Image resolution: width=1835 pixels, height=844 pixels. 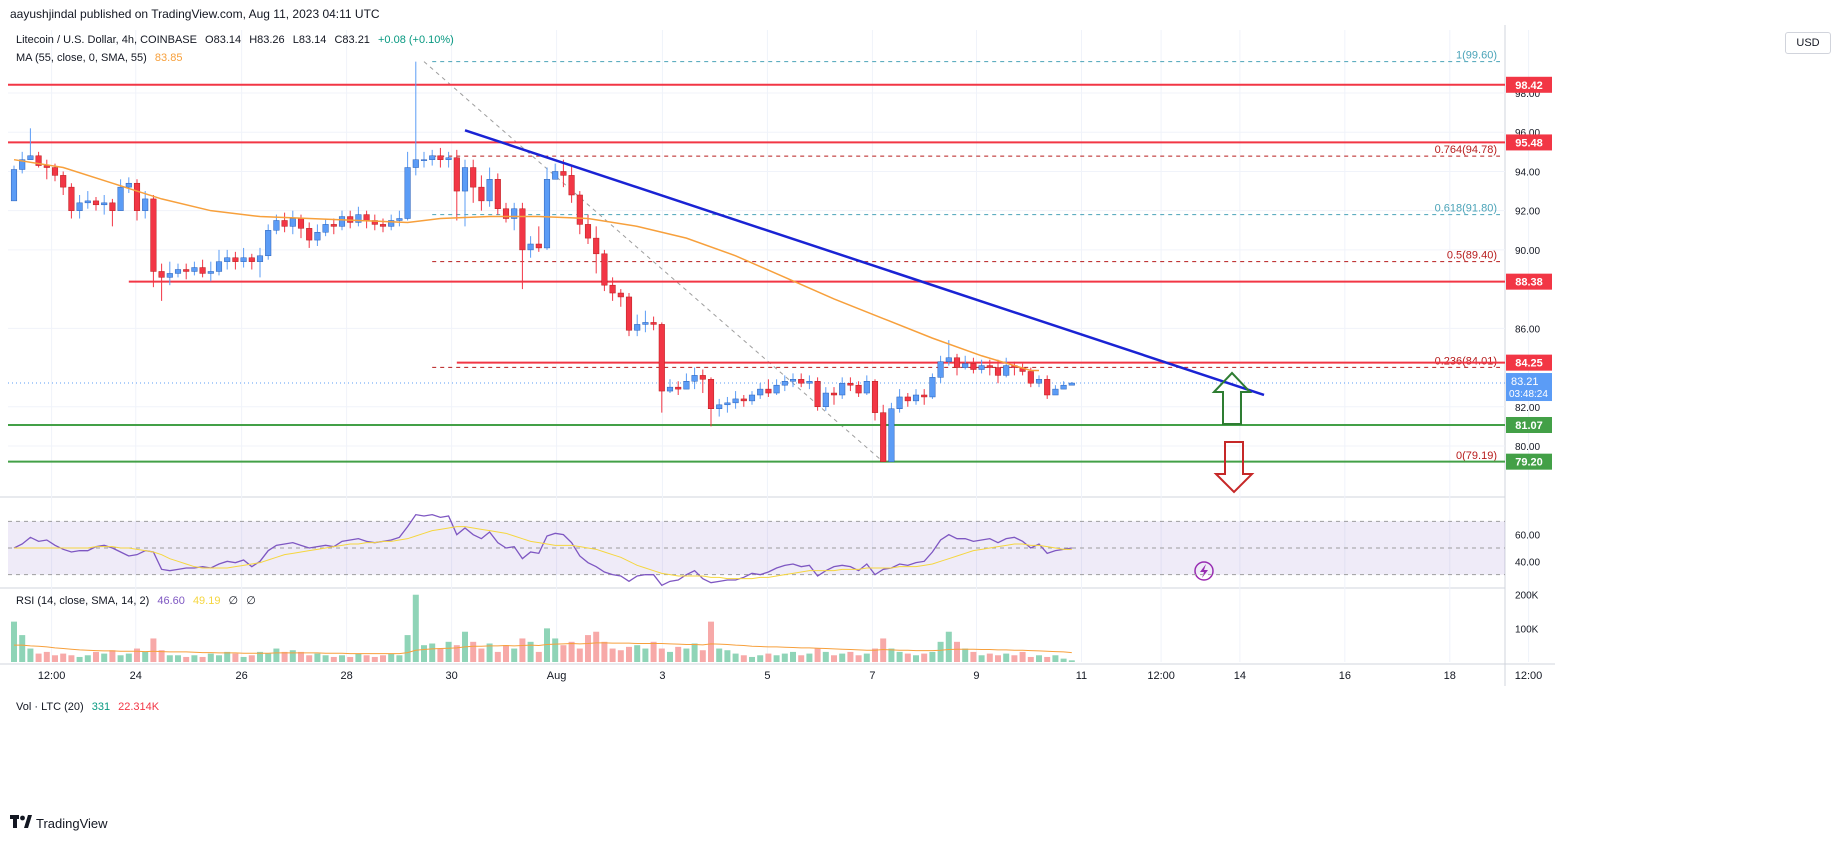 I want to click on price-level-label: 95.48, so click(x=1529, y=143).